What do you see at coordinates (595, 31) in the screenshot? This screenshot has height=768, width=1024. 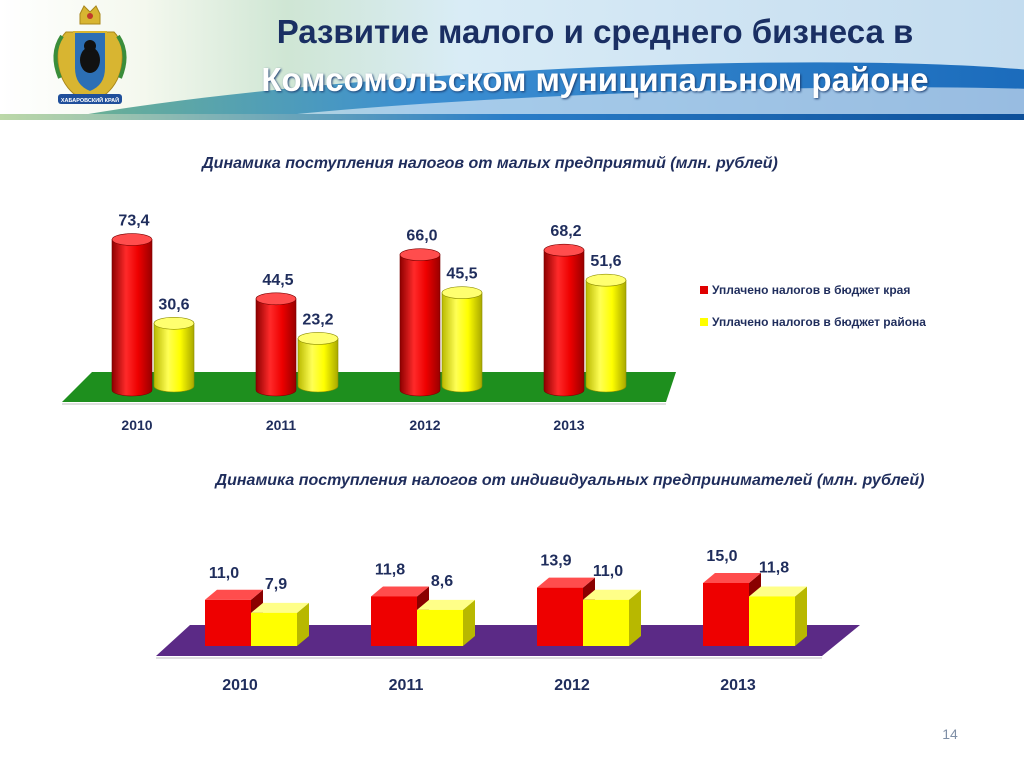 I see `title-line-1: Развитие малого и среднего бизнеса в` at bounding box center [595, 31].